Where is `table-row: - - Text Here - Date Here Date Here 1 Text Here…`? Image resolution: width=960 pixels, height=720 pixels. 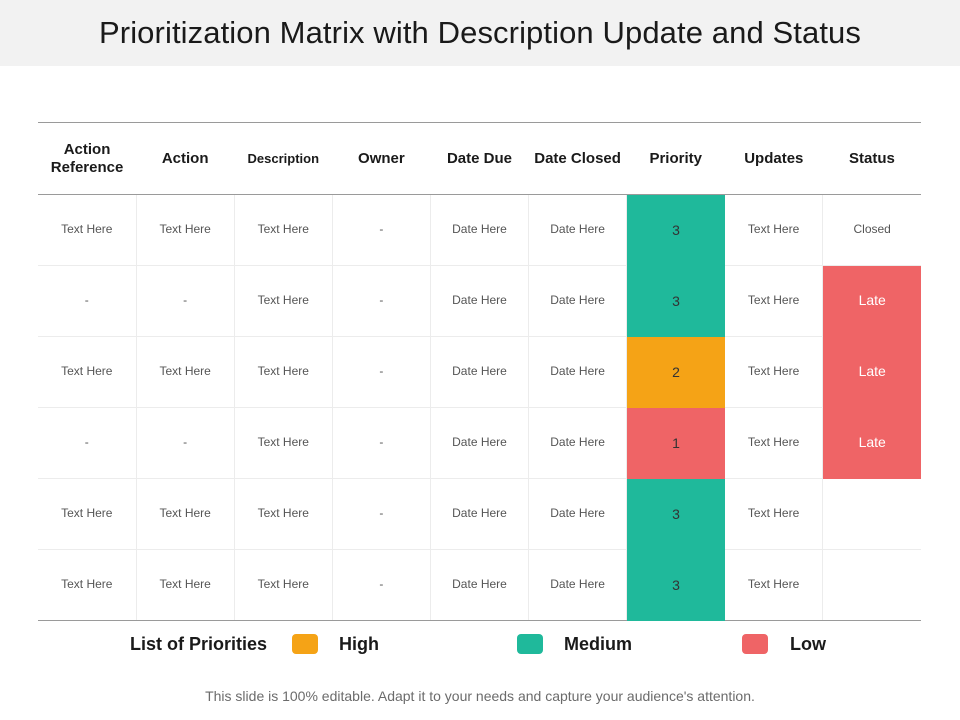 table-row: - - Text Here - Date Here Date Here 1 Text Here… is located at coordinates (479, 443).